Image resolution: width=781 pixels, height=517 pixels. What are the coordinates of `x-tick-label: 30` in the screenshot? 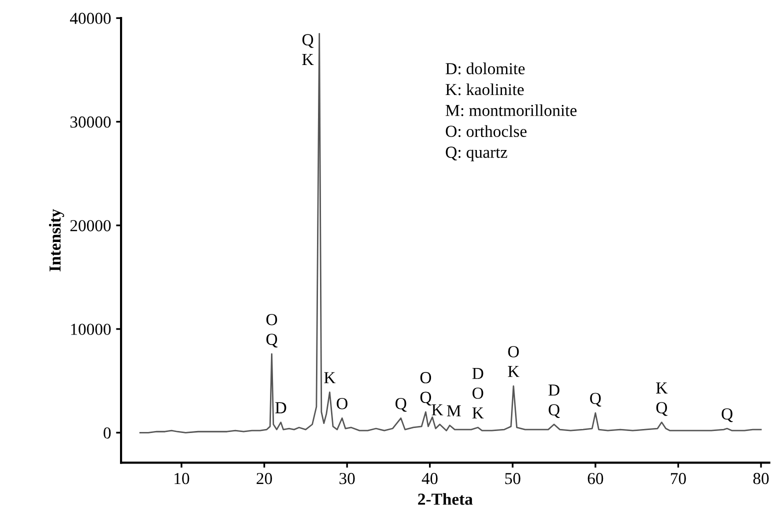 It's located at (347, 478).